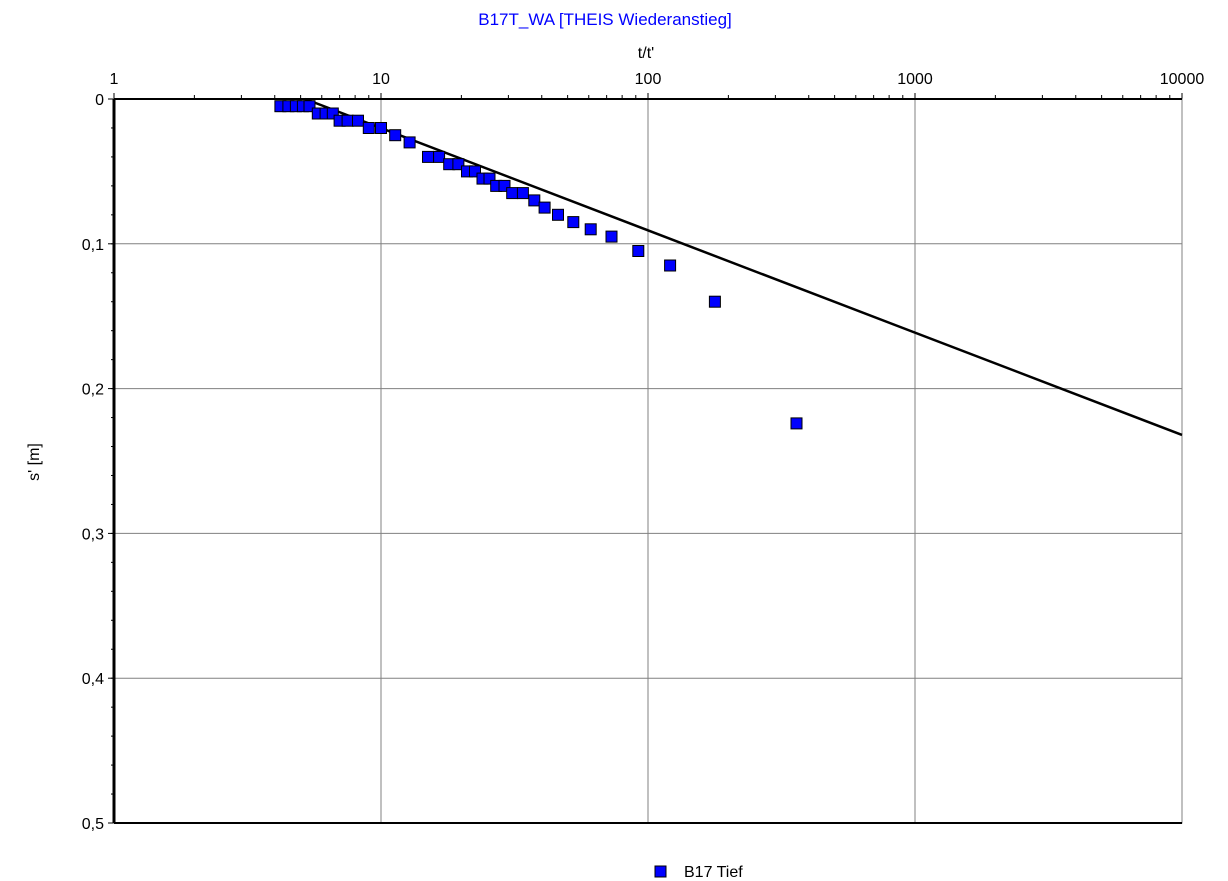 The image size is (1228, 881). What do you see at coordinates (1182, 79) in the screenshot?
I see `x-tick-label: 10000` at bounding box center [1182, 79].